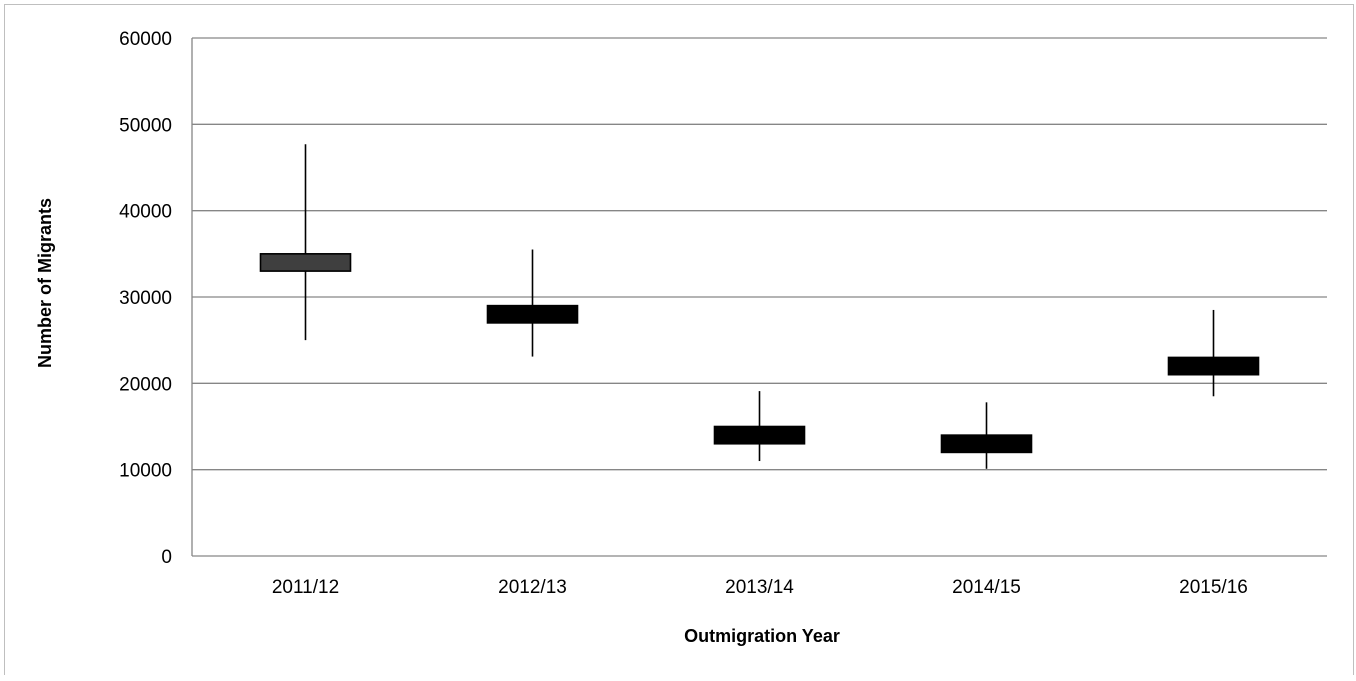  I want to click on x-tick-label: 2011/12, so click(305, 587).